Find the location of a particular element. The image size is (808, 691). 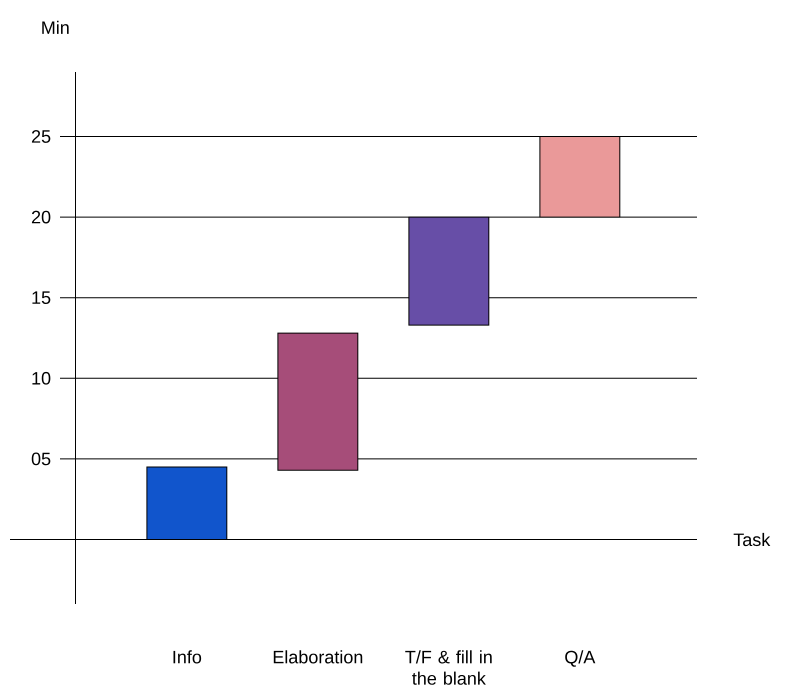

x-tick-label: Elaboration is located at coordinates (318, 657).